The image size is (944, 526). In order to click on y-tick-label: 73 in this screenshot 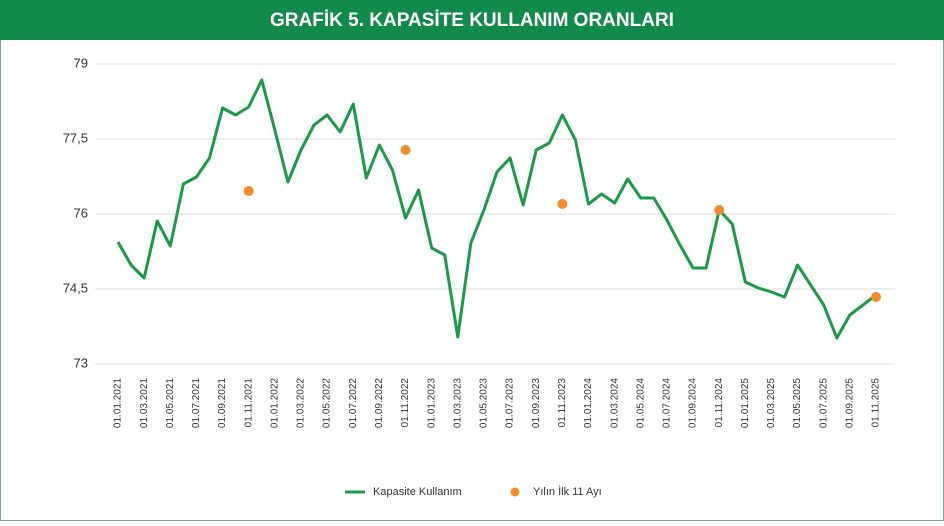, I will do `click(81, 362)`.